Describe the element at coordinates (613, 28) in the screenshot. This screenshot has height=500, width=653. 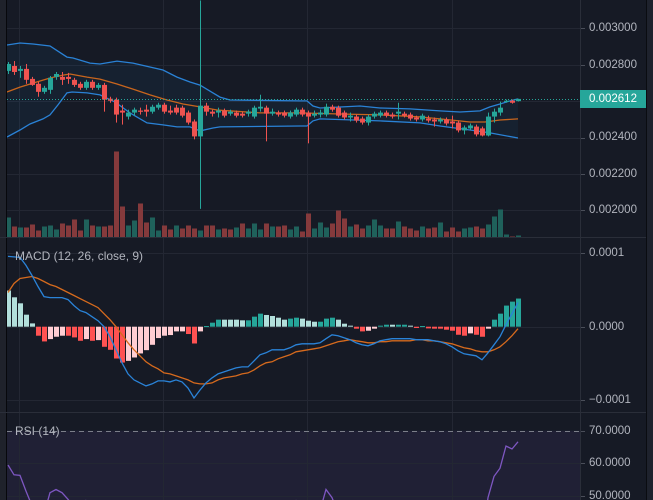
I see `price-axis-label: 0.003000` at that location.